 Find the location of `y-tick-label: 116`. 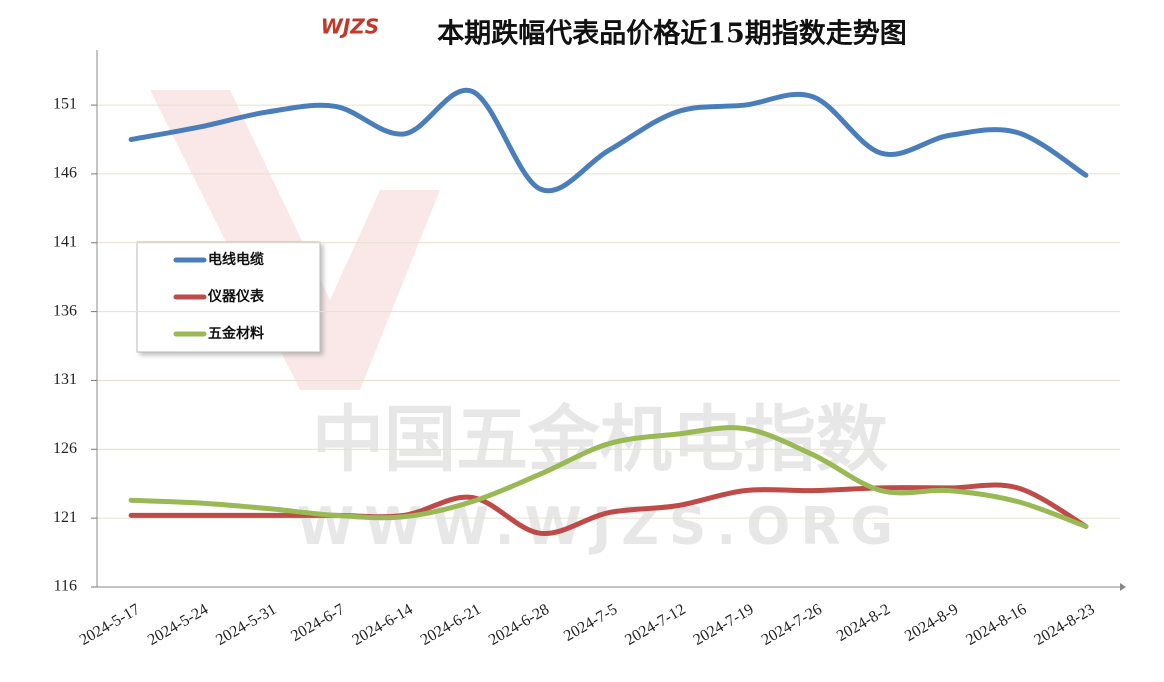

y-tick-label: 116 is located at coordinates (65, 586).